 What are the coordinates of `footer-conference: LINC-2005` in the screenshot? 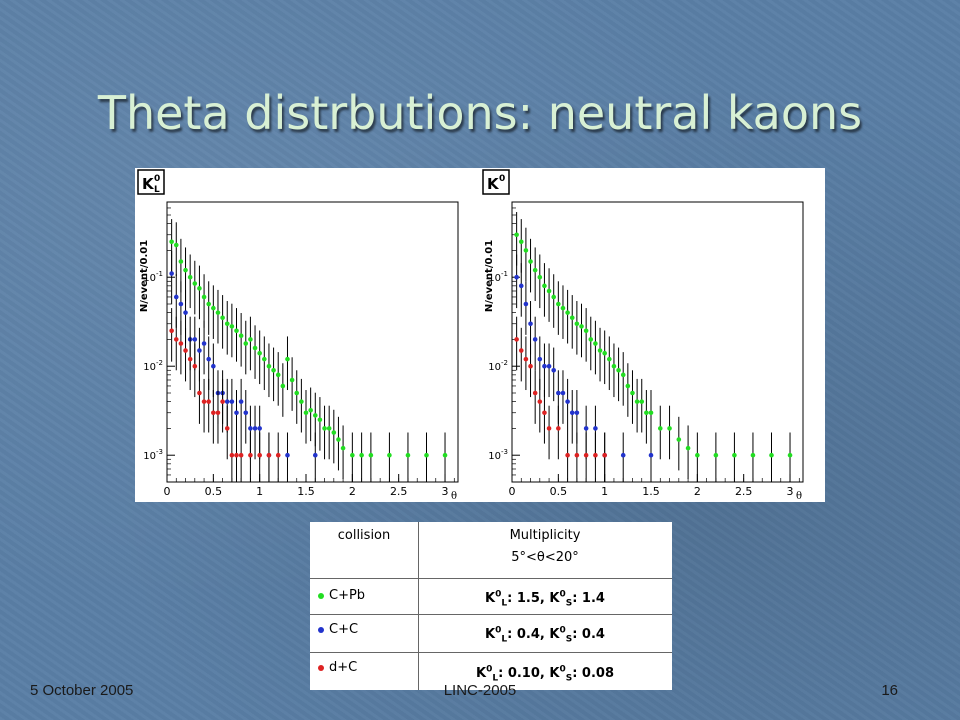 It's located at (480, 690).